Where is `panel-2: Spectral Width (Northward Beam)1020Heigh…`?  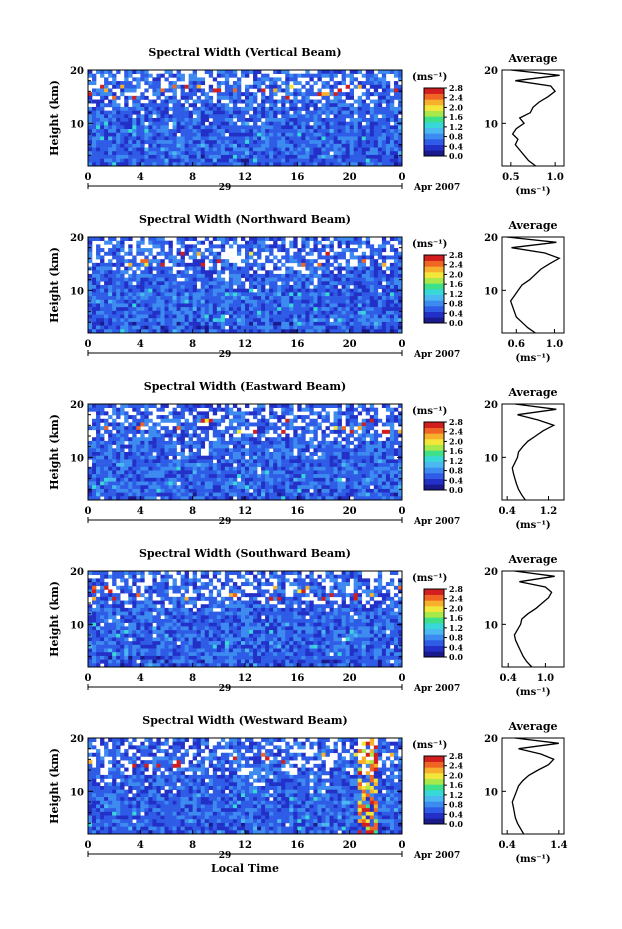 panel-2: Spectral Width (Northward Beam)1020Heigh… is located at coordinates (306, 288).